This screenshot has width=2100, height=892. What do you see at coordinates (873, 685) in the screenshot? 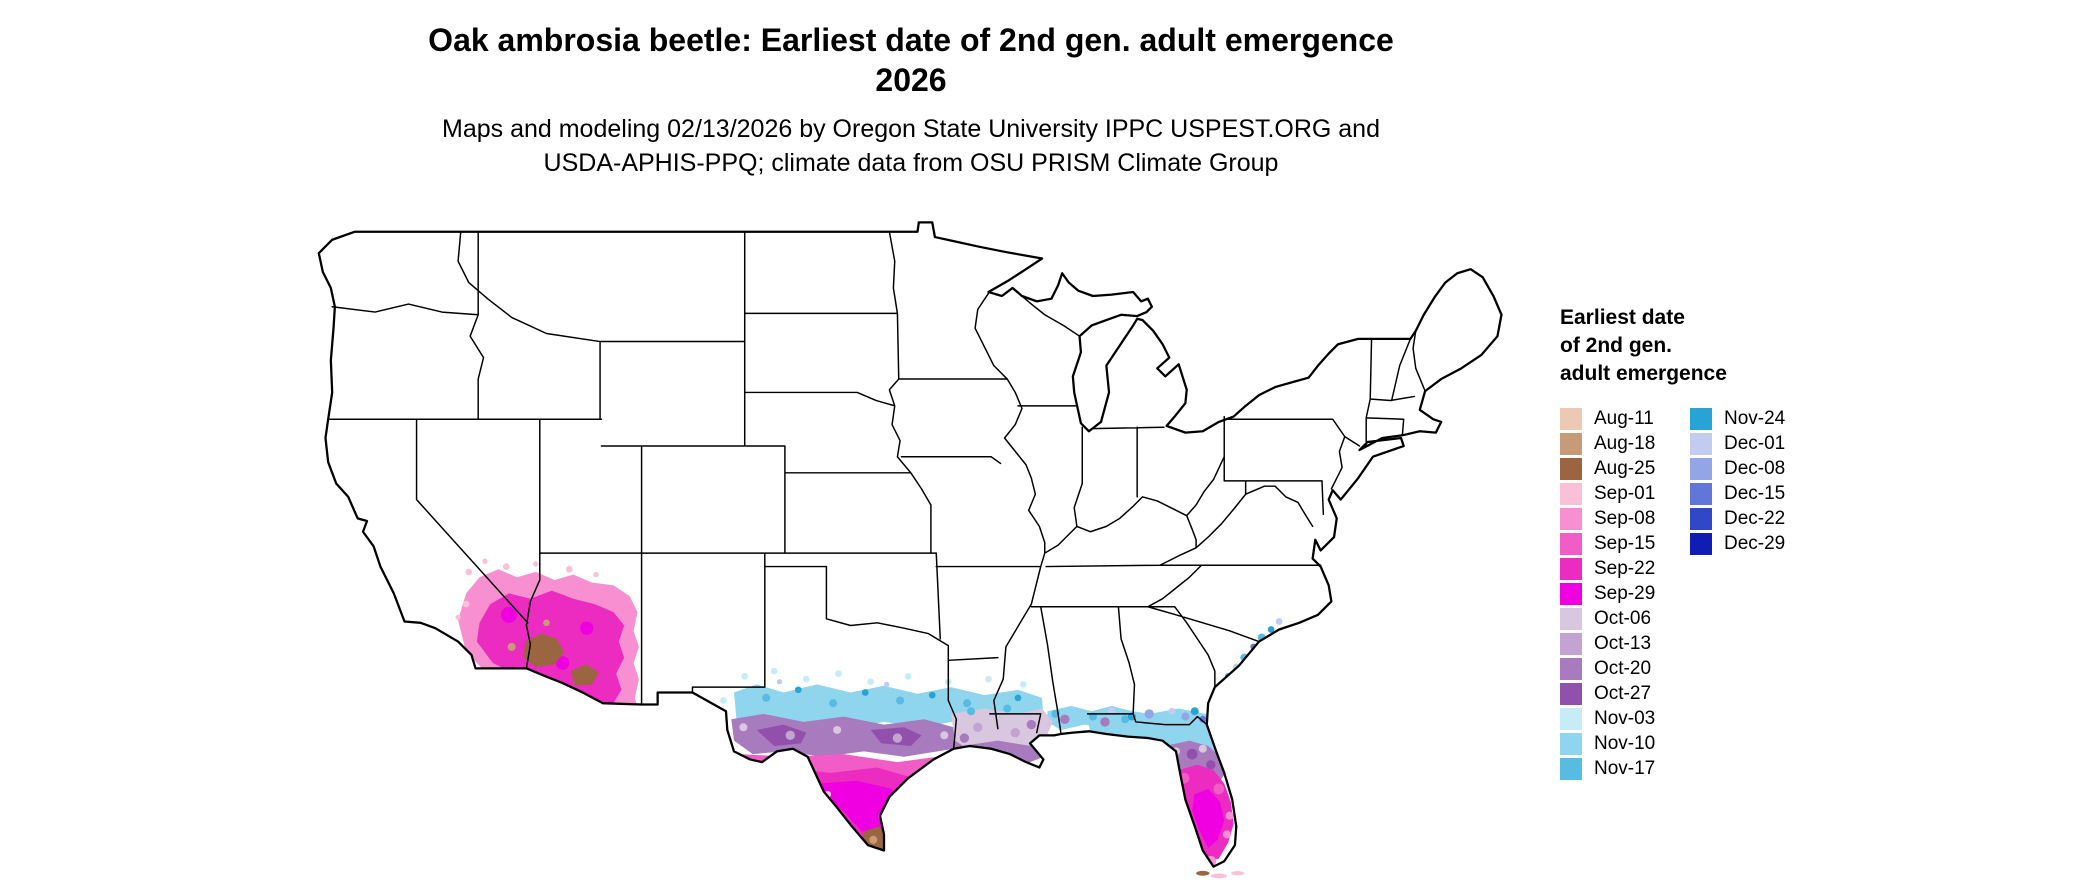
I see `overlay-specks-nov03` at bounding box center [873, 685].